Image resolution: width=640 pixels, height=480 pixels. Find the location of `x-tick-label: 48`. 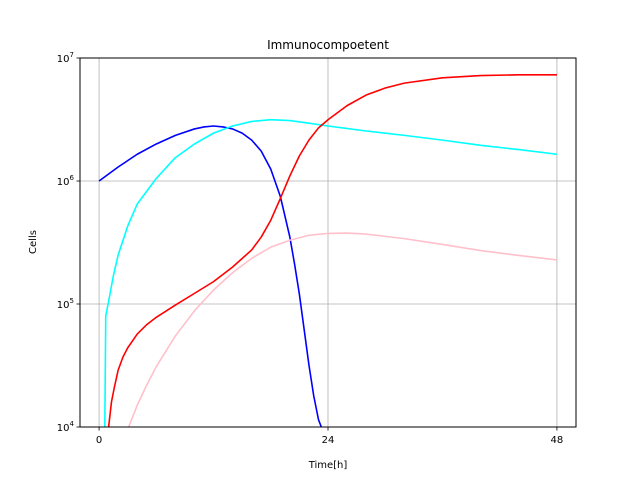

x-tick-label: 48 is located at coordinates (557, 440).